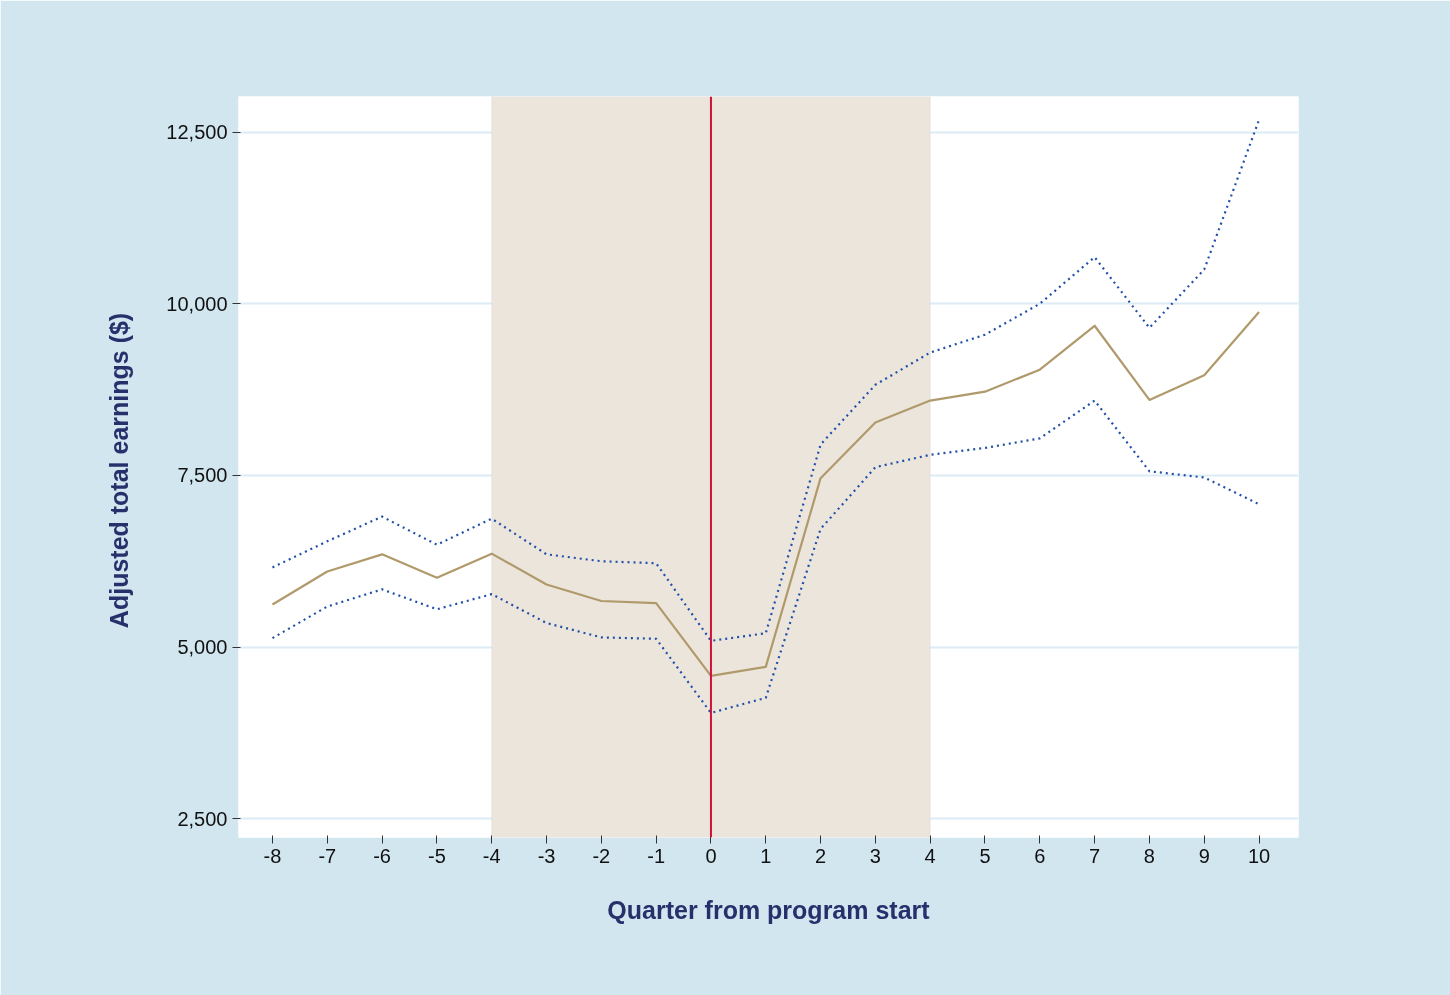  What do you see at coordinates (769, 909) in the screenshot?
I see `x-axis-title: Quarter from program start` at bounding box center [769, 909].